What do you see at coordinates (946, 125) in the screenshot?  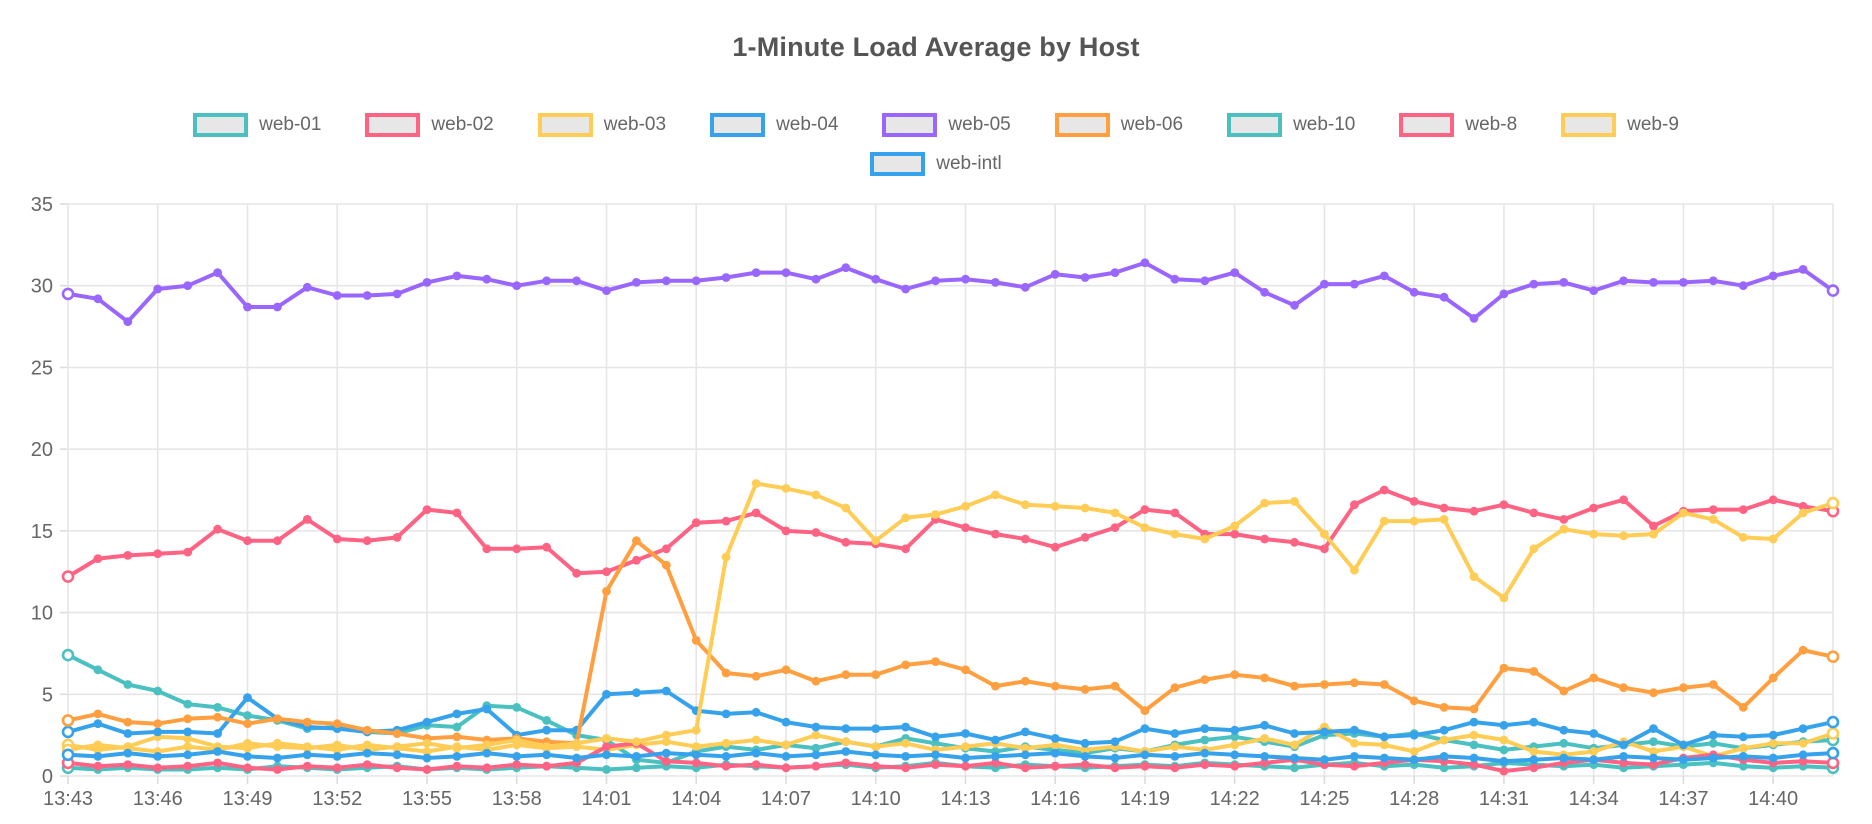 I see `legend-item-web-05: web-05` at bounding box center [946, 125].